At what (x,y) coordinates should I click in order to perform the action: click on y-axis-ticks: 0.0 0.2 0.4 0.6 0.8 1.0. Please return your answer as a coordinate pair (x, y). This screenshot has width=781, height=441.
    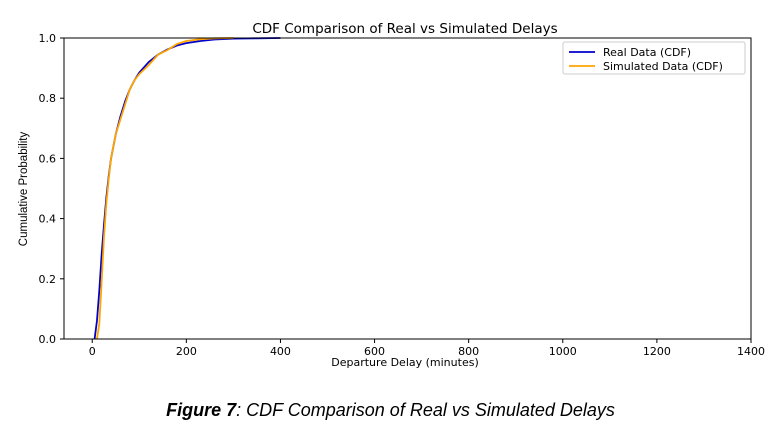
    Looking at the image, I should click on (52, 189).